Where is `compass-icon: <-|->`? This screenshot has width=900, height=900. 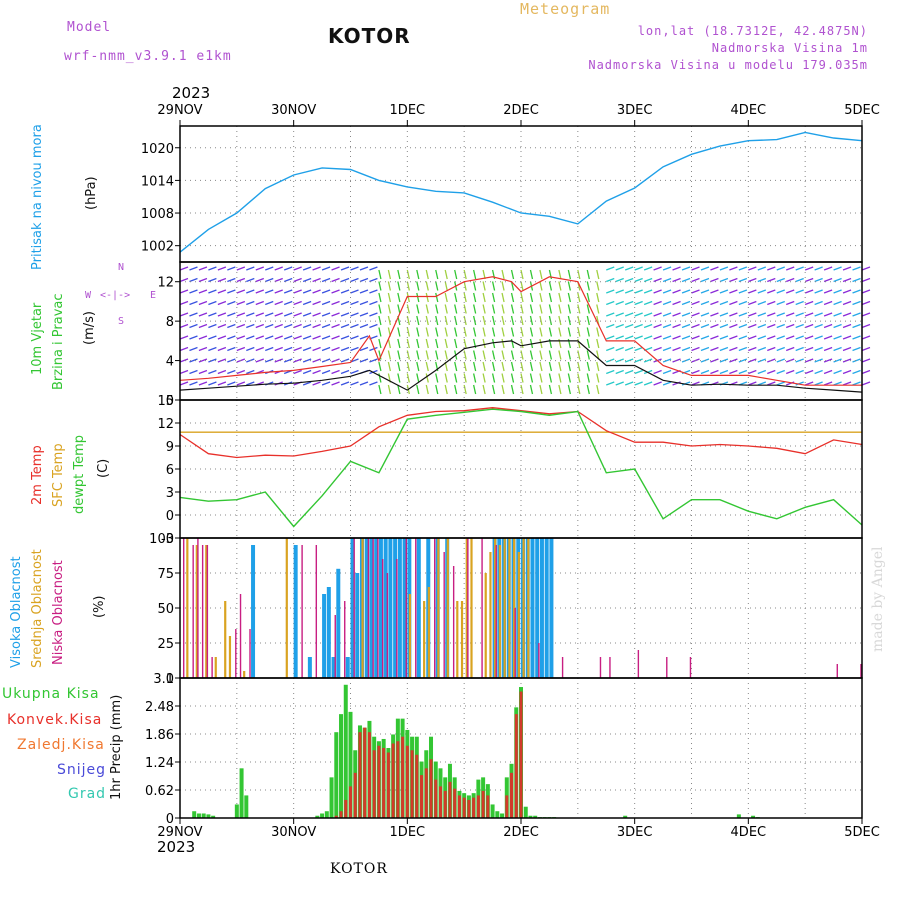 compass-icon: <-|-> is located at coordinates (115, 295).